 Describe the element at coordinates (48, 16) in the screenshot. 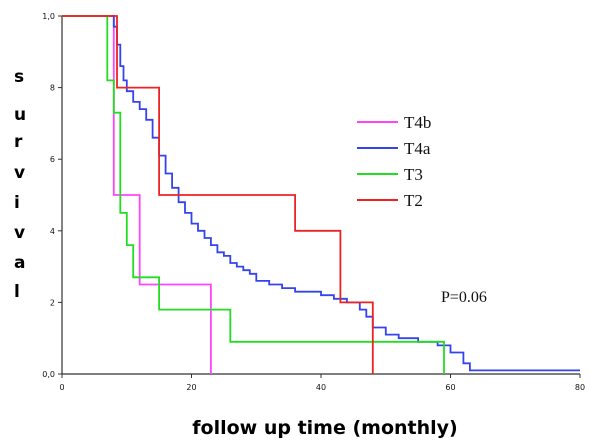

I see `y-tick-label: 1,0` at that location.